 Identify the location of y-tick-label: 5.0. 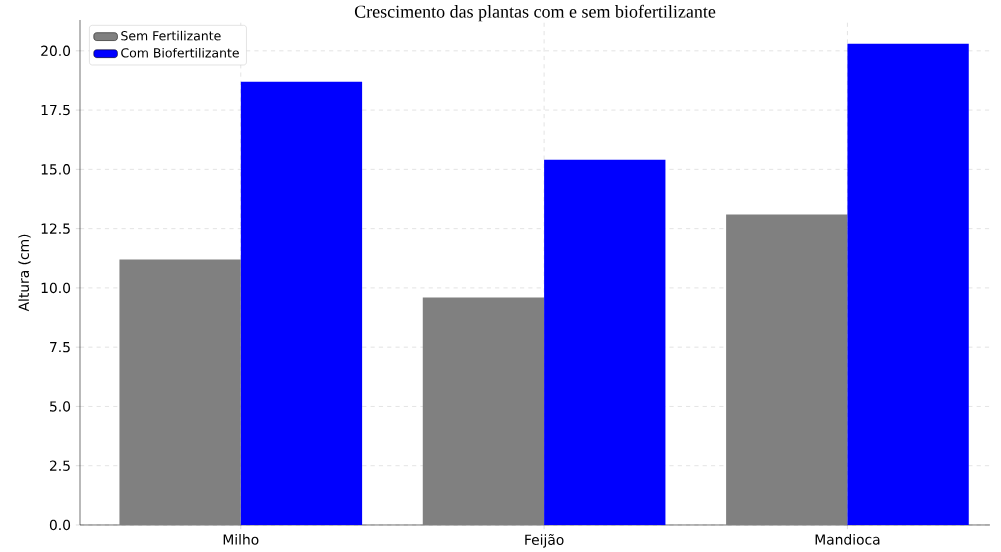
(60, 406).